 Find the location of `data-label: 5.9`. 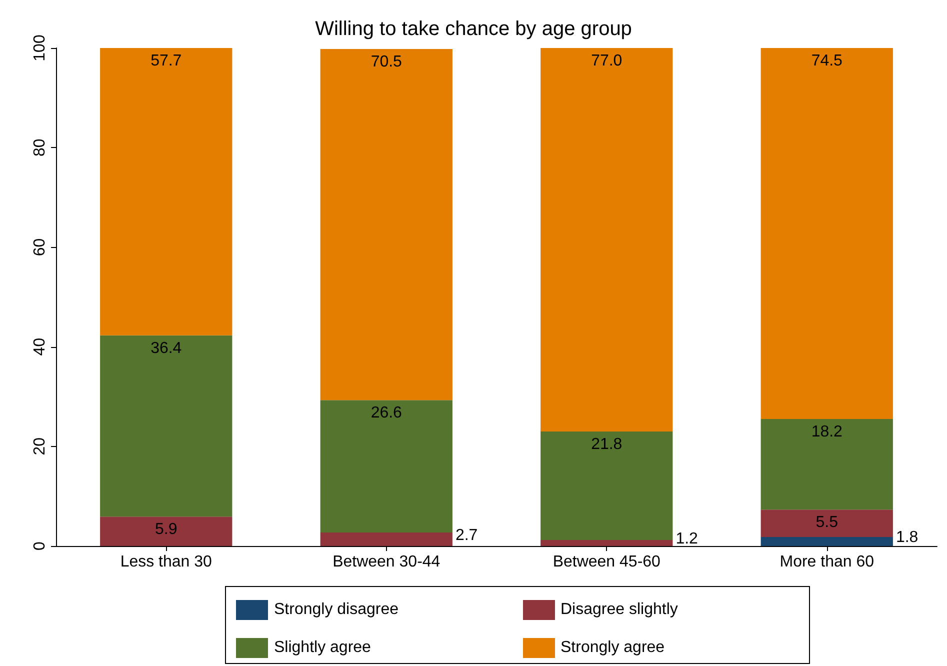

data-label: 5.9 is located at coordinates (166, 529).